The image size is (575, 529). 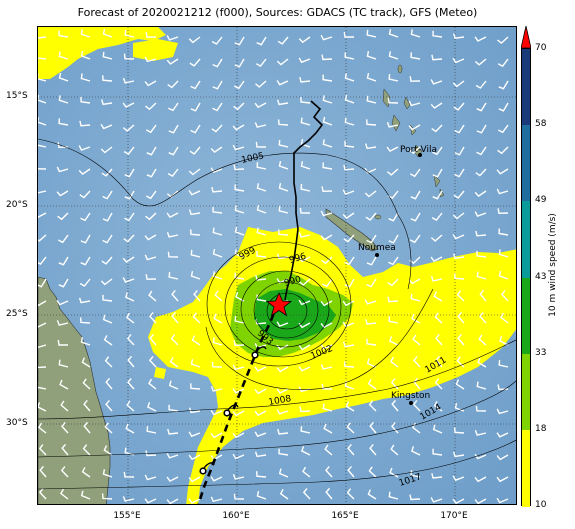 I want to click on city-dot-port-vila, so click(x=420, y=155).